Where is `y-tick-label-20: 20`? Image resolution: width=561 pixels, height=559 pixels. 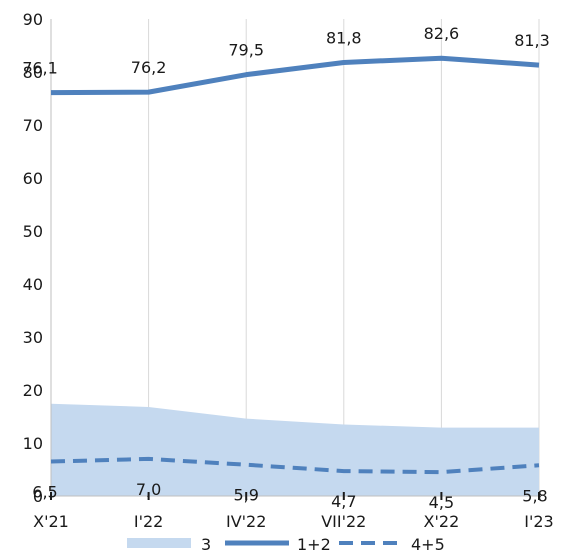
y-tick-label-20: 20 is located at coordinates (33, 390).